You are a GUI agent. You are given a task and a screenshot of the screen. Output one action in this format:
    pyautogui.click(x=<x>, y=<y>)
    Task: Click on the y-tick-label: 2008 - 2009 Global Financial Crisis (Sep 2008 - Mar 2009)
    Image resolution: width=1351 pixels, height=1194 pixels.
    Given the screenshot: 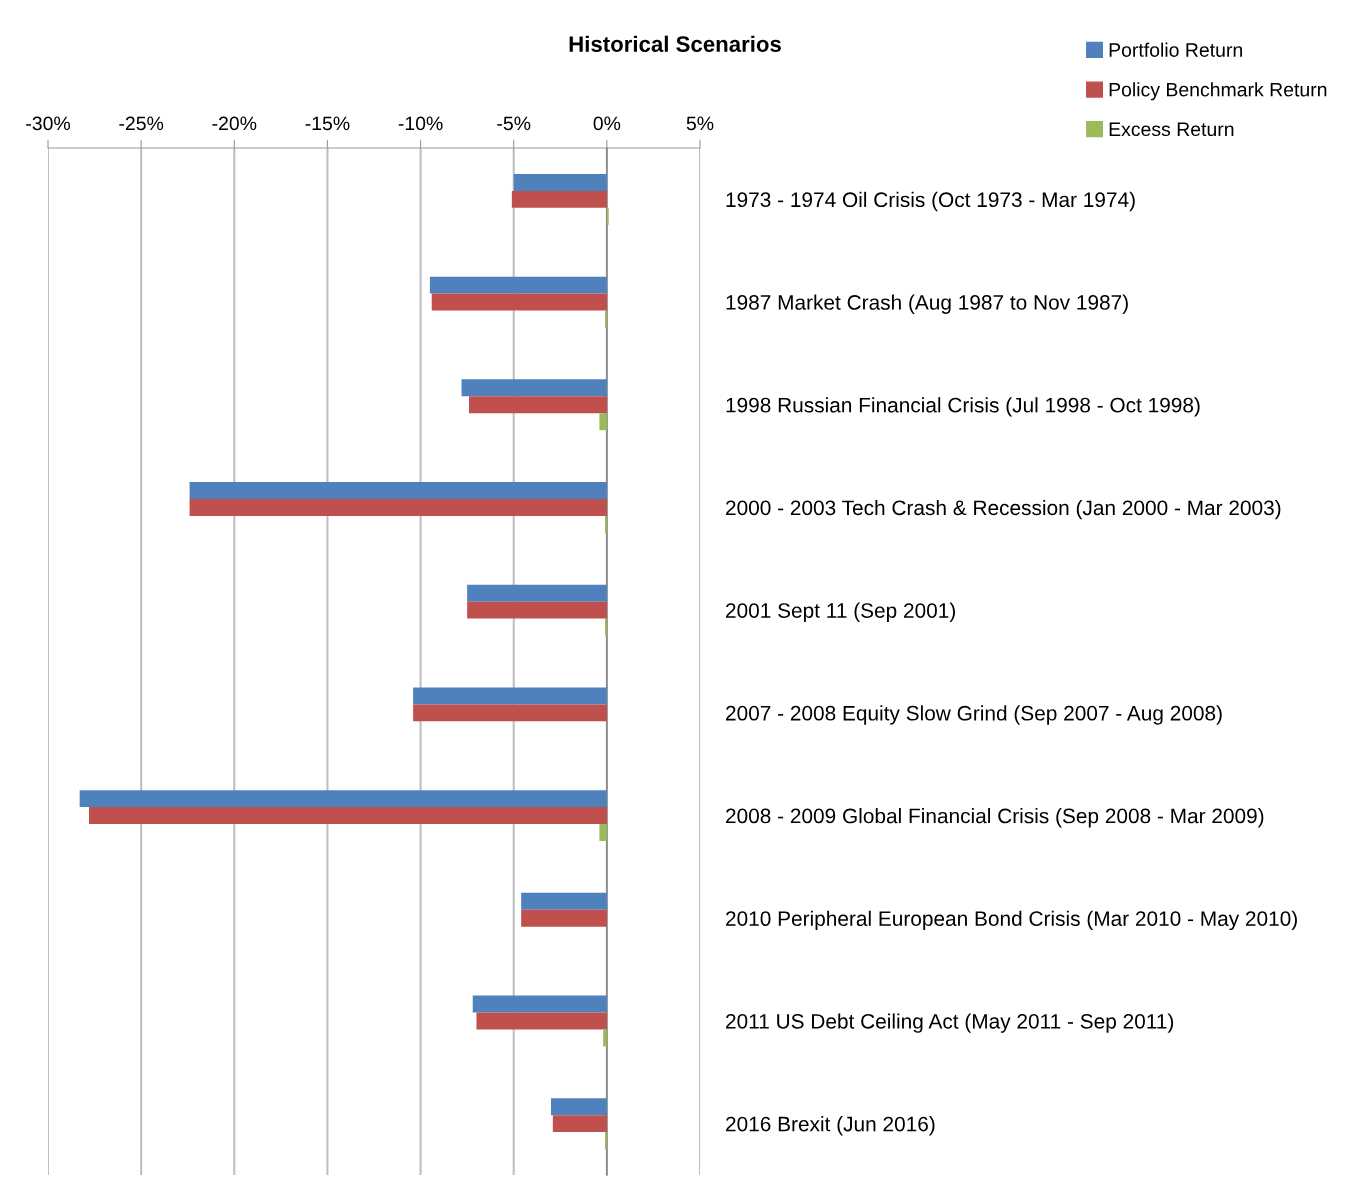 What is the action you would take?
    pyautogui.click(x=995, y=818)
    